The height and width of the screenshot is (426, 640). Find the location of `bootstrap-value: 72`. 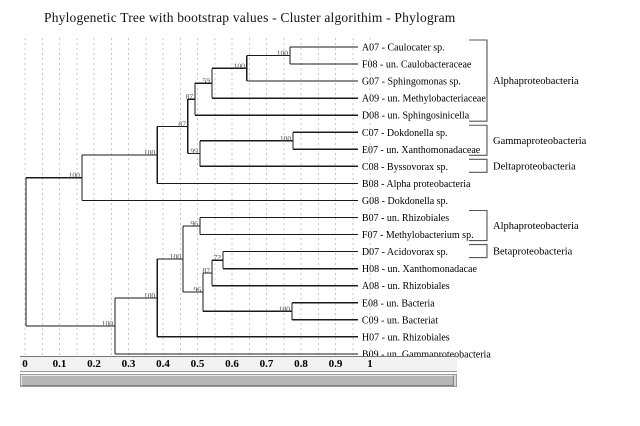

bootstrap-value: 72 is located at coordinates (218, 257).